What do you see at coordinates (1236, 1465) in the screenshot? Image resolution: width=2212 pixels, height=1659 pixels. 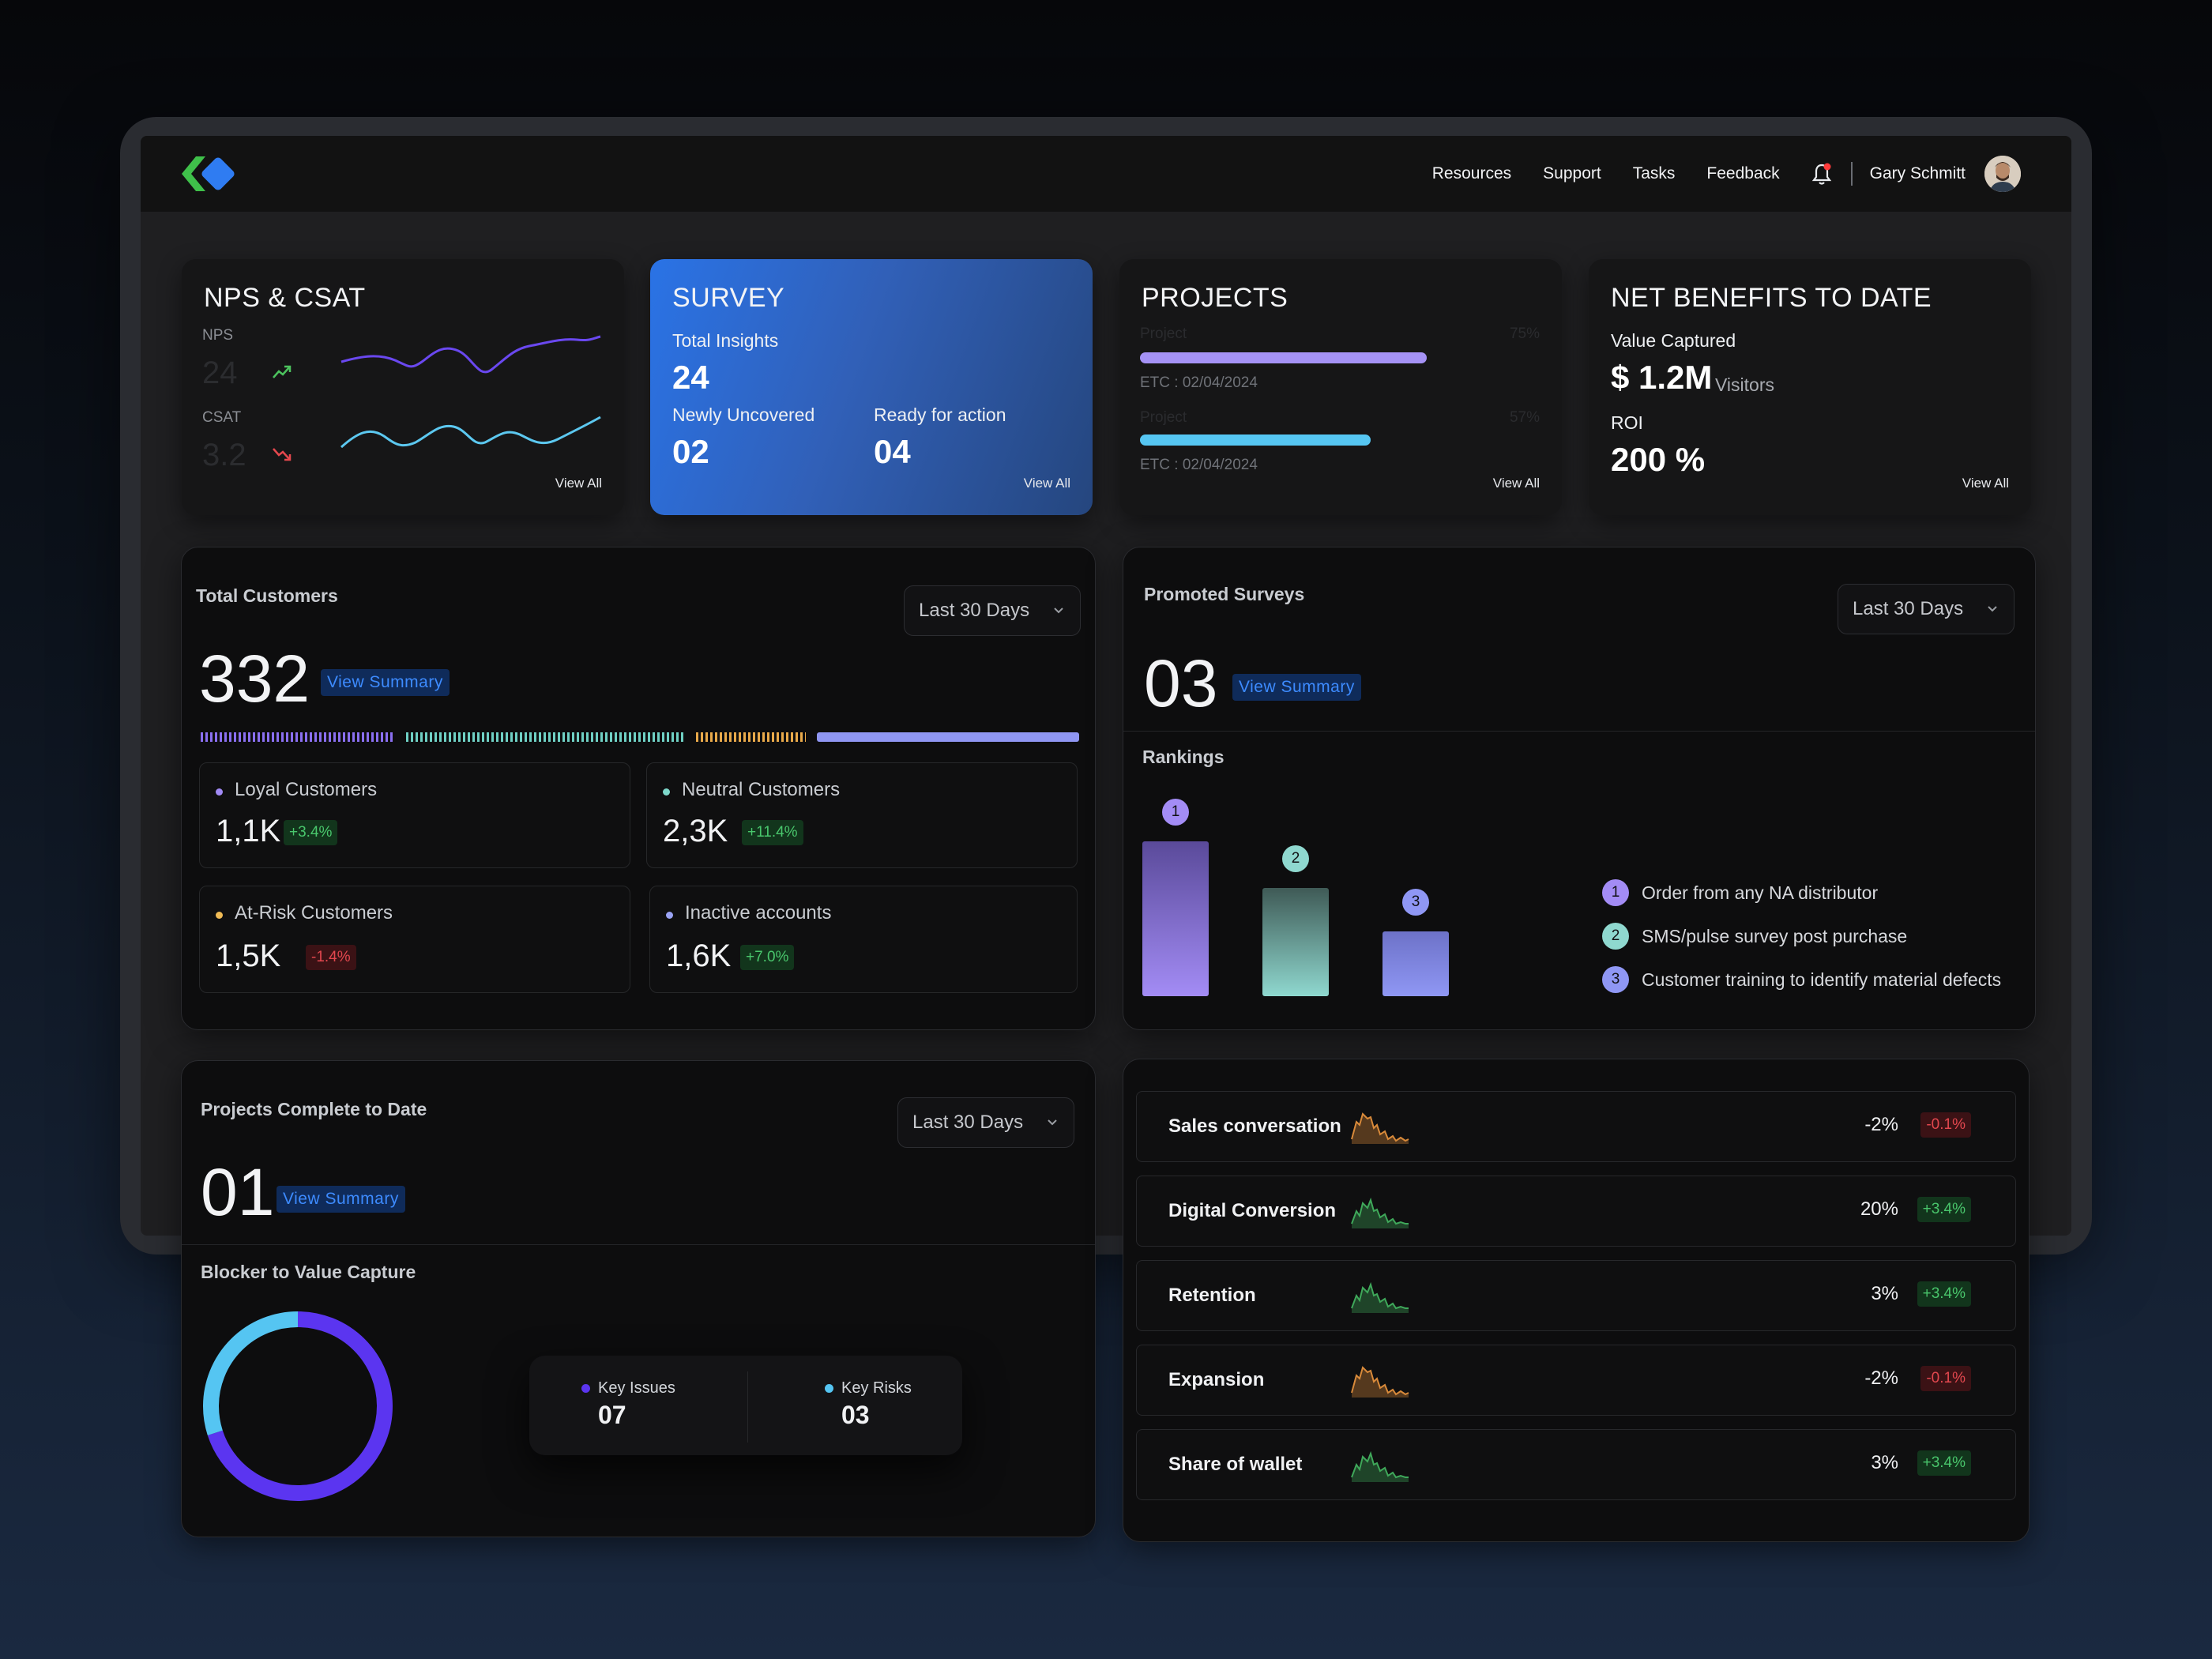 I see `metric-name: Share of wallet` at bounding box center [1236, 1465].